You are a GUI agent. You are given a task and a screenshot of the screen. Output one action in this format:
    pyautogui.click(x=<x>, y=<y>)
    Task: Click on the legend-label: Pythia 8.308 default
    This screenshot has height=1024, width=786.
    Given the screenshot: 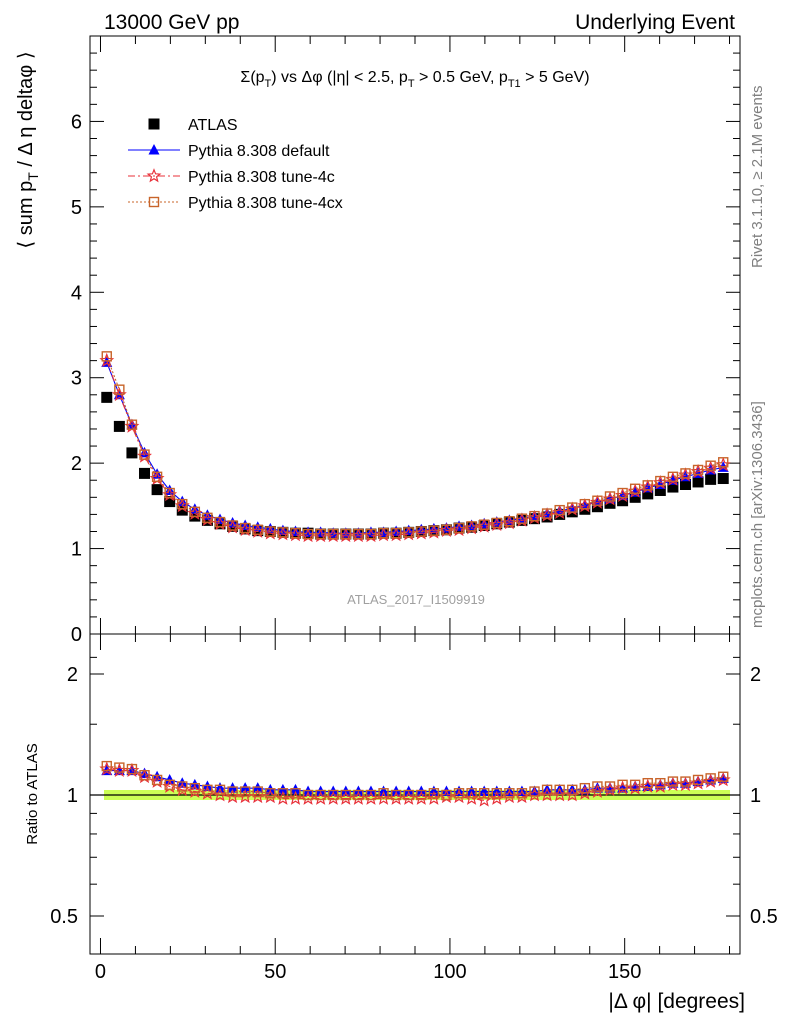 What is the action you would take?
    pyautogui.click(x=259, y=151)
    